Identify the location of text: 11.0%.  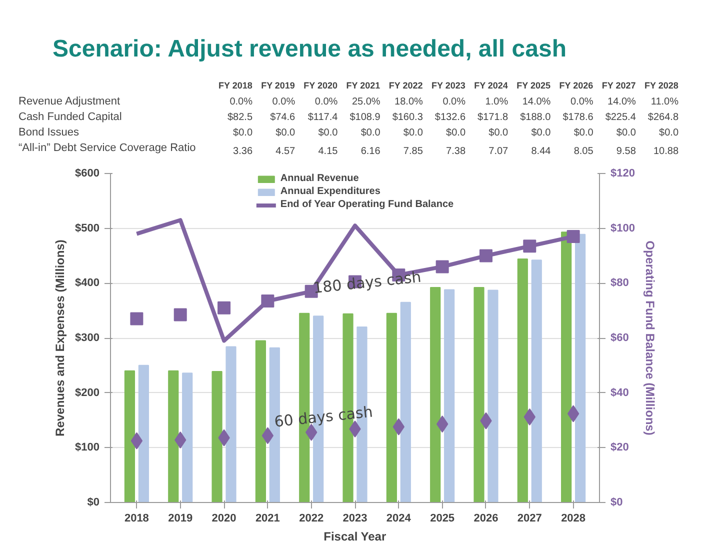
(664, 102).